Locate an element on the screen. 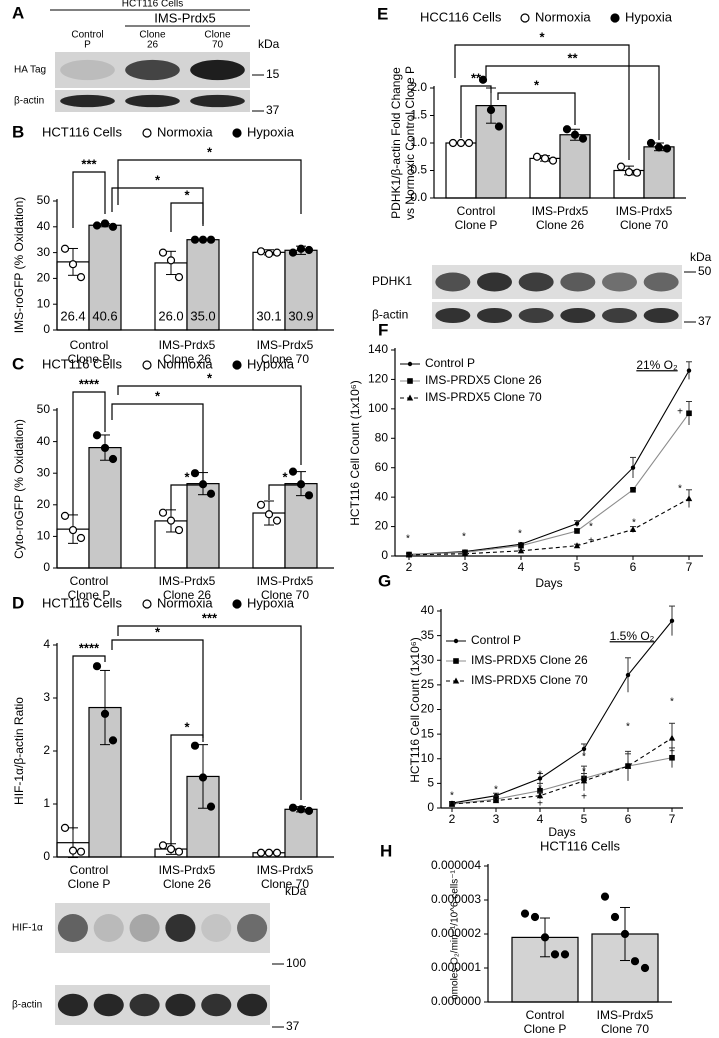  legend-title: HCT116 Cells is located at coordinates (82, 131).